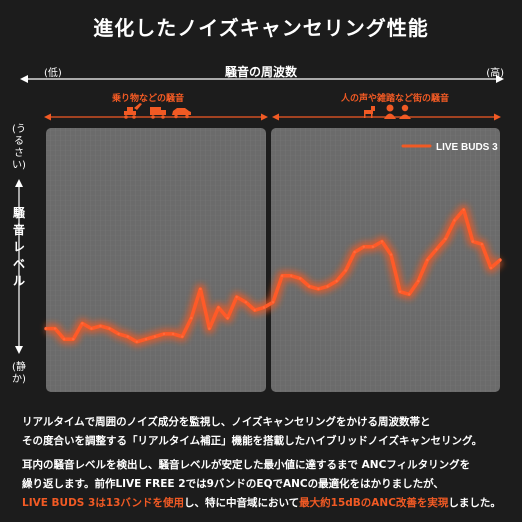  What do you see at coordinates (158, 113) in the screenshot?
I see `truck-icon` at bounding box center [158, 113].